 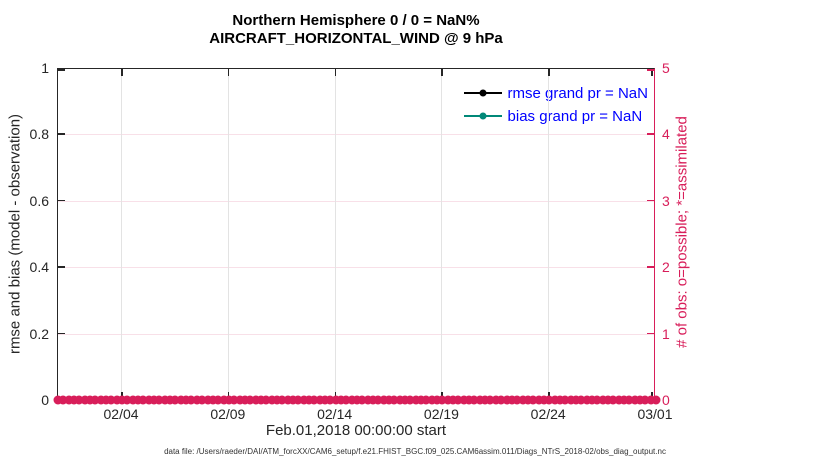 I want to click on legend-marker-line, so click(x=482, y=116).